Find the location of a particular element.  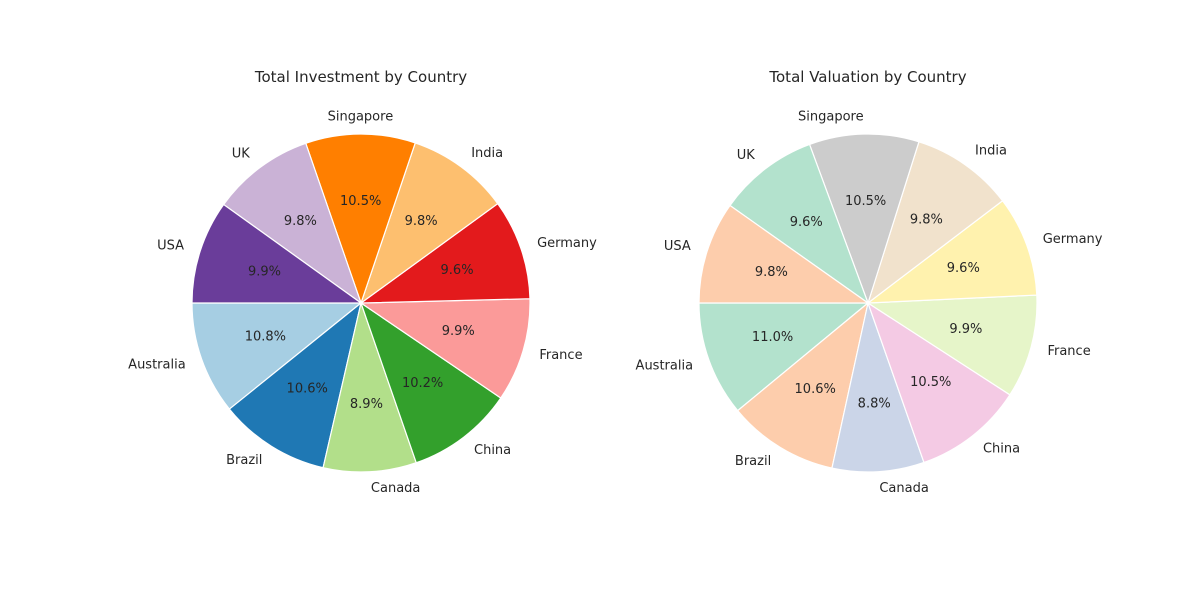

valuation-chart-title: Total Valuation by Country is located at coordinates (867, 77).